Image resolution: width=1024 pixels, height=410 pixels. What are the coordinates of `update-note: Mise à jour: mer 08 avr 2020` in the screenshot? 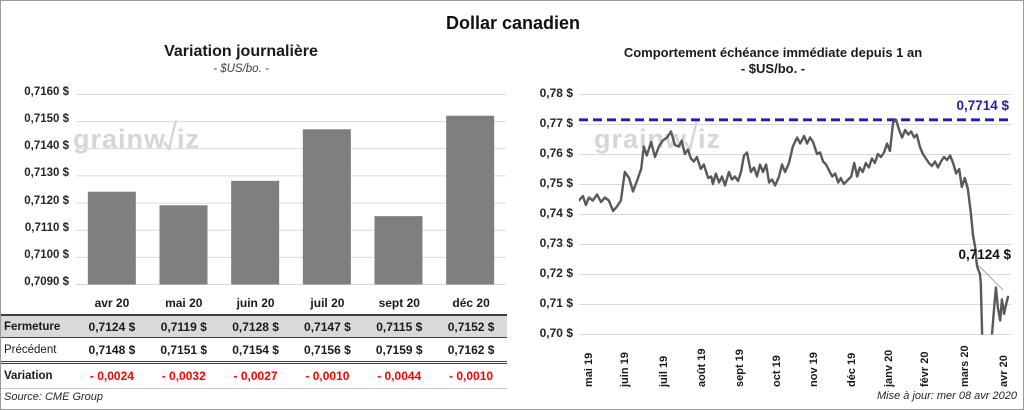 It's located at (946, 396).